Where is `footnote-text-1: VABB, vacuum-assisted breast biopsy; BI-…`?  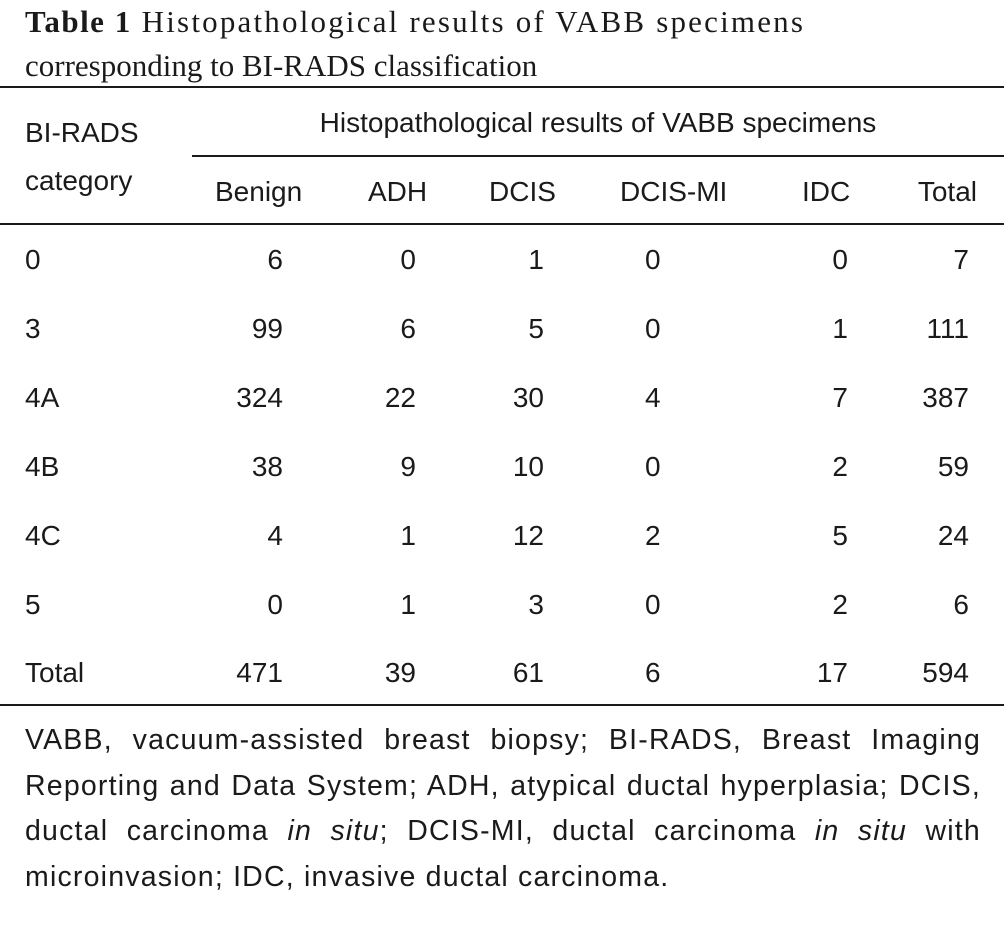
footnote-text-1: VABB, vacuum-assisted breast biopsy; BI-… is located at coordinates (503, 785).